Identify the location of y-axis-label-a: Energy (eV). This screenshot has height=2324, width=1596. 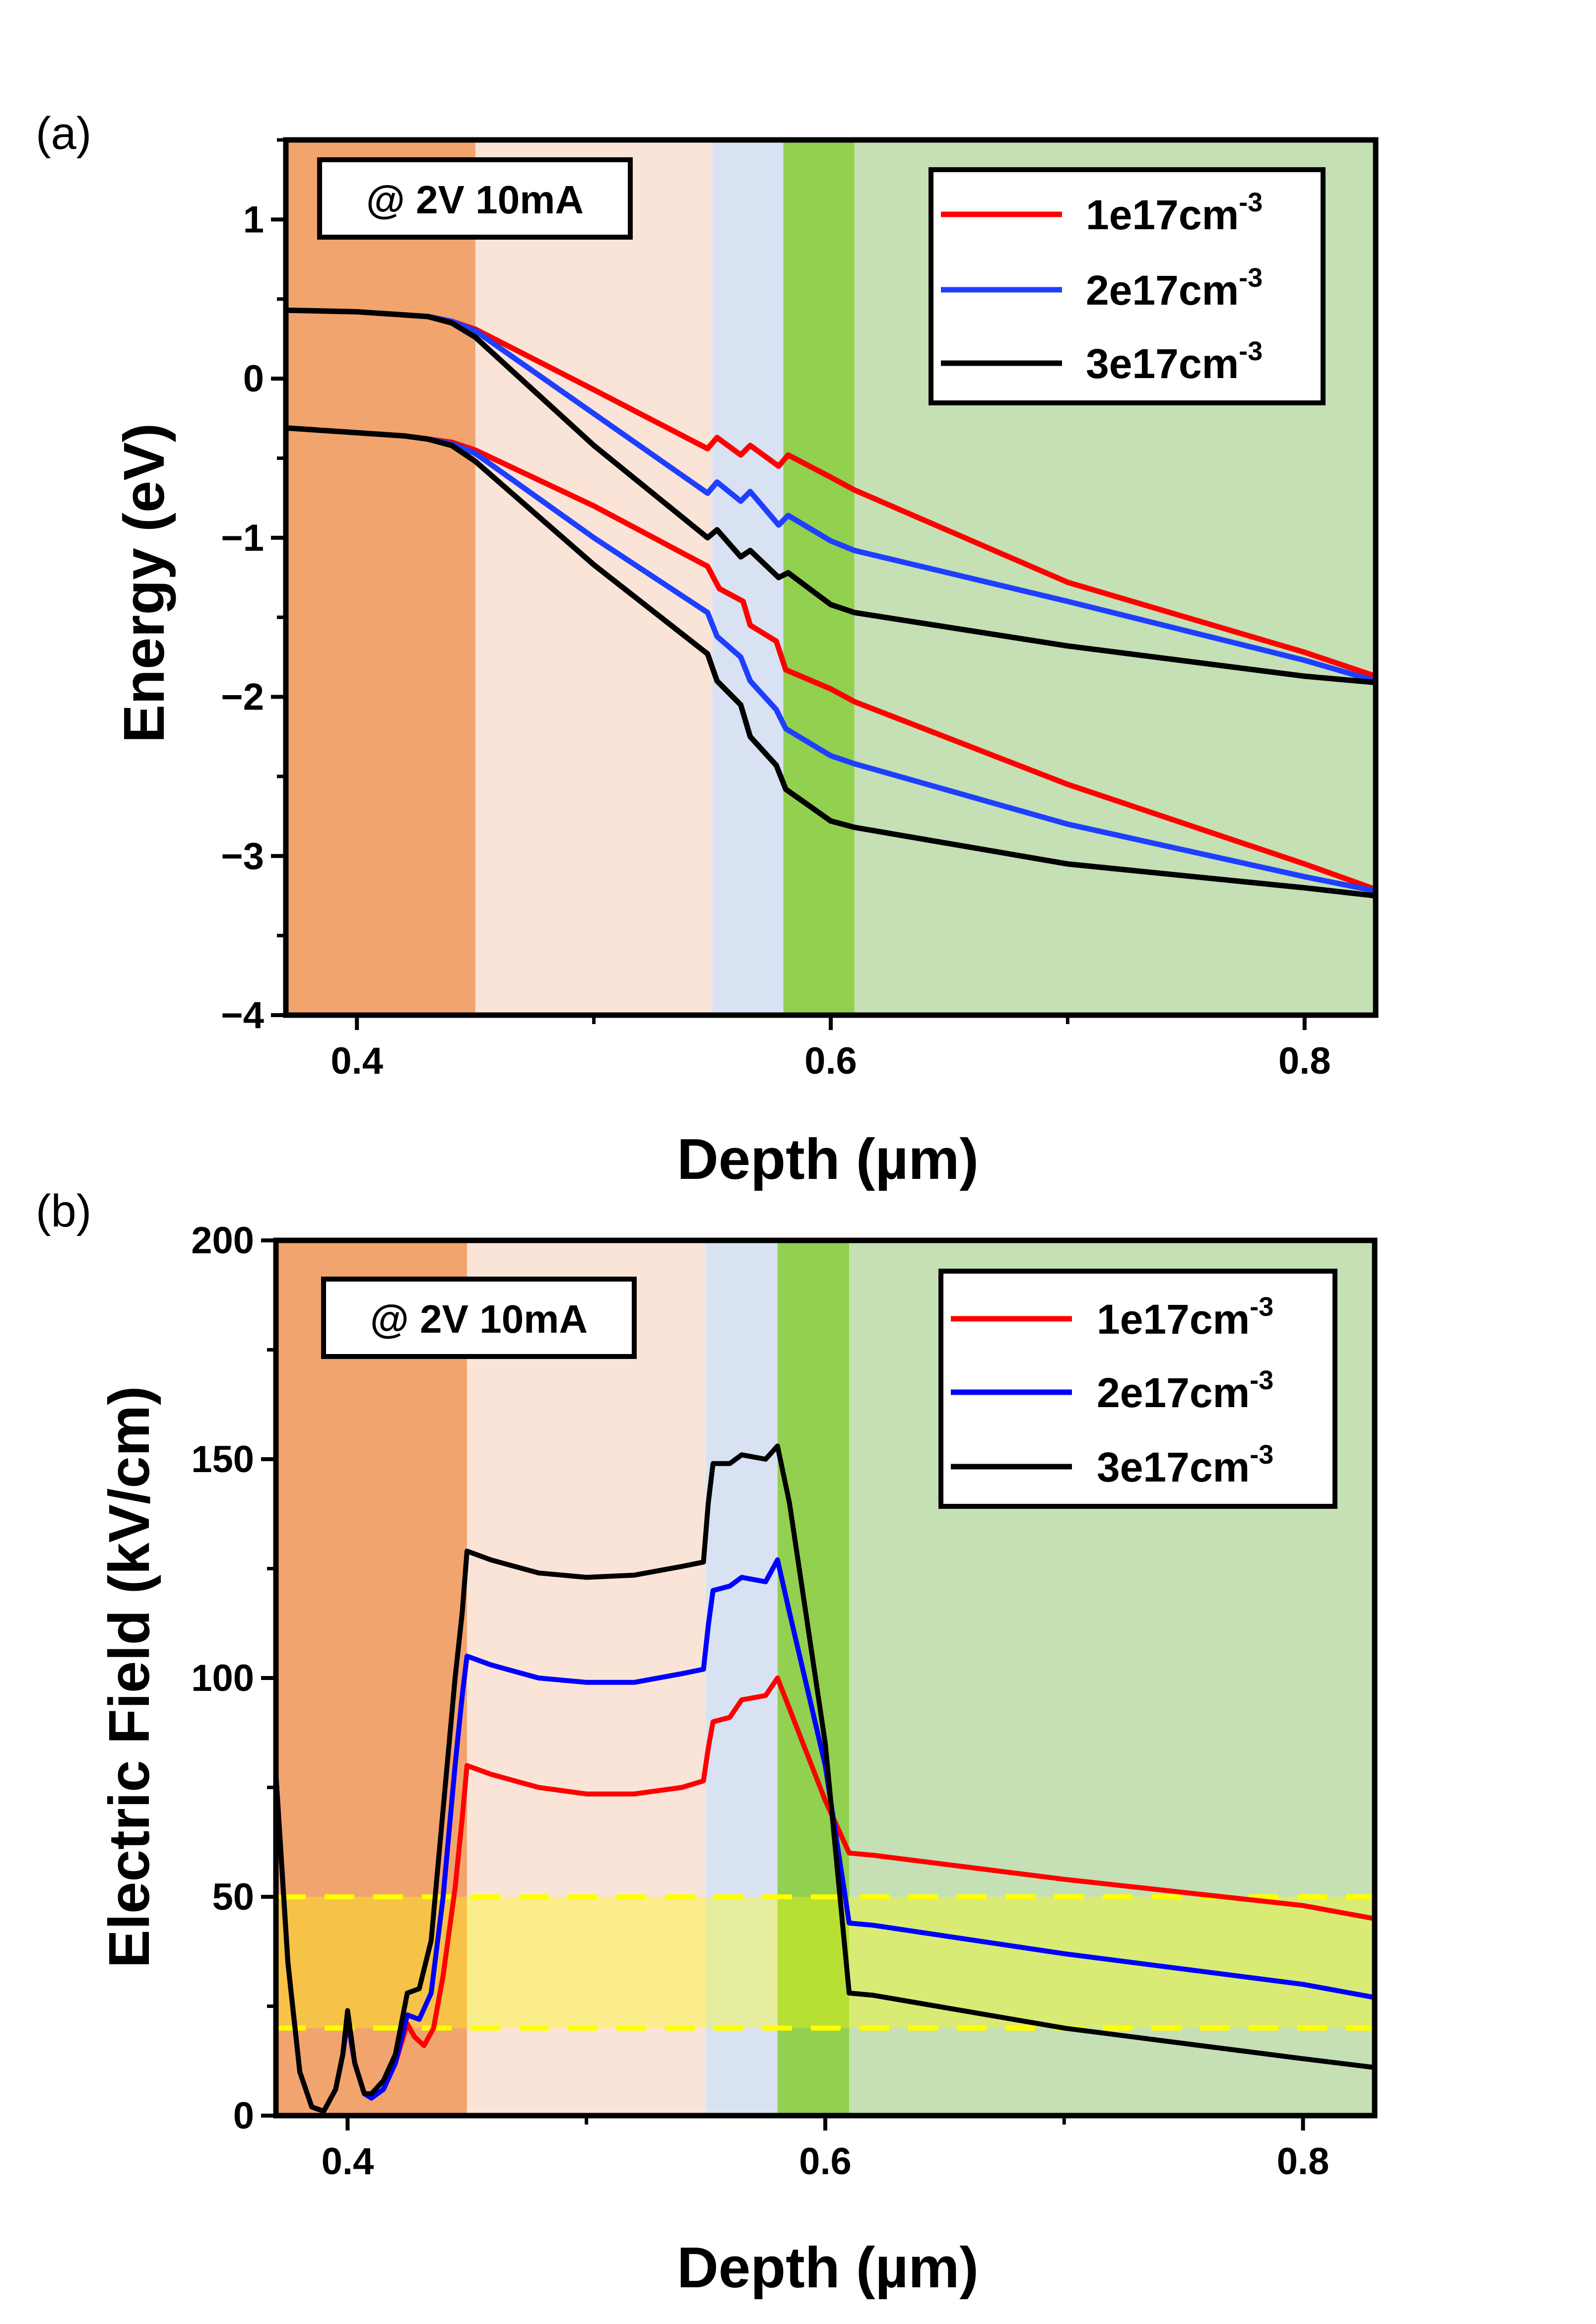
(144, 583).